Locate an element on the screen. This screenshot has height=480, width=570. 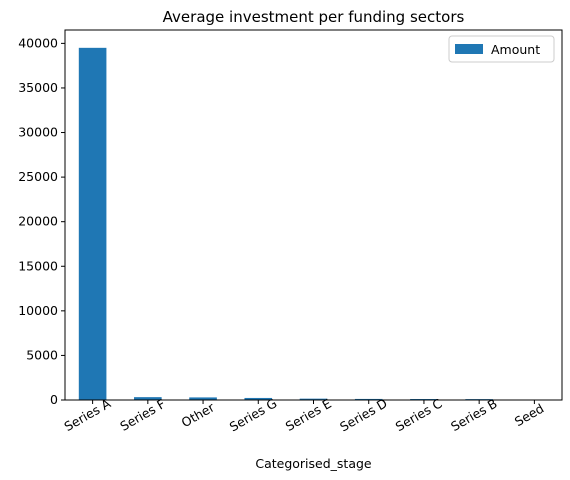
x-tick-label: Series C is located at coordinates (419, 414).